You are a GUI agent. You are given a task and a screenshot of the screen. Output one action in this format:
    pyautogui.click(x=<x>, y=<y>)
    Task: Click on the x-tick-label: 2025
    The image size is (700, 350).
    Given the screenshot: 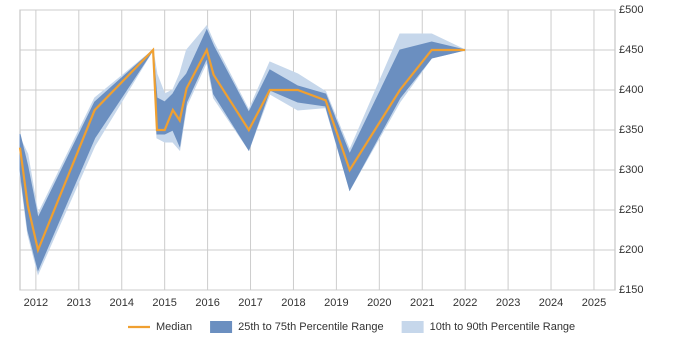 What is the action you would take?
    pyautogui.click(x=594, y=303)
    